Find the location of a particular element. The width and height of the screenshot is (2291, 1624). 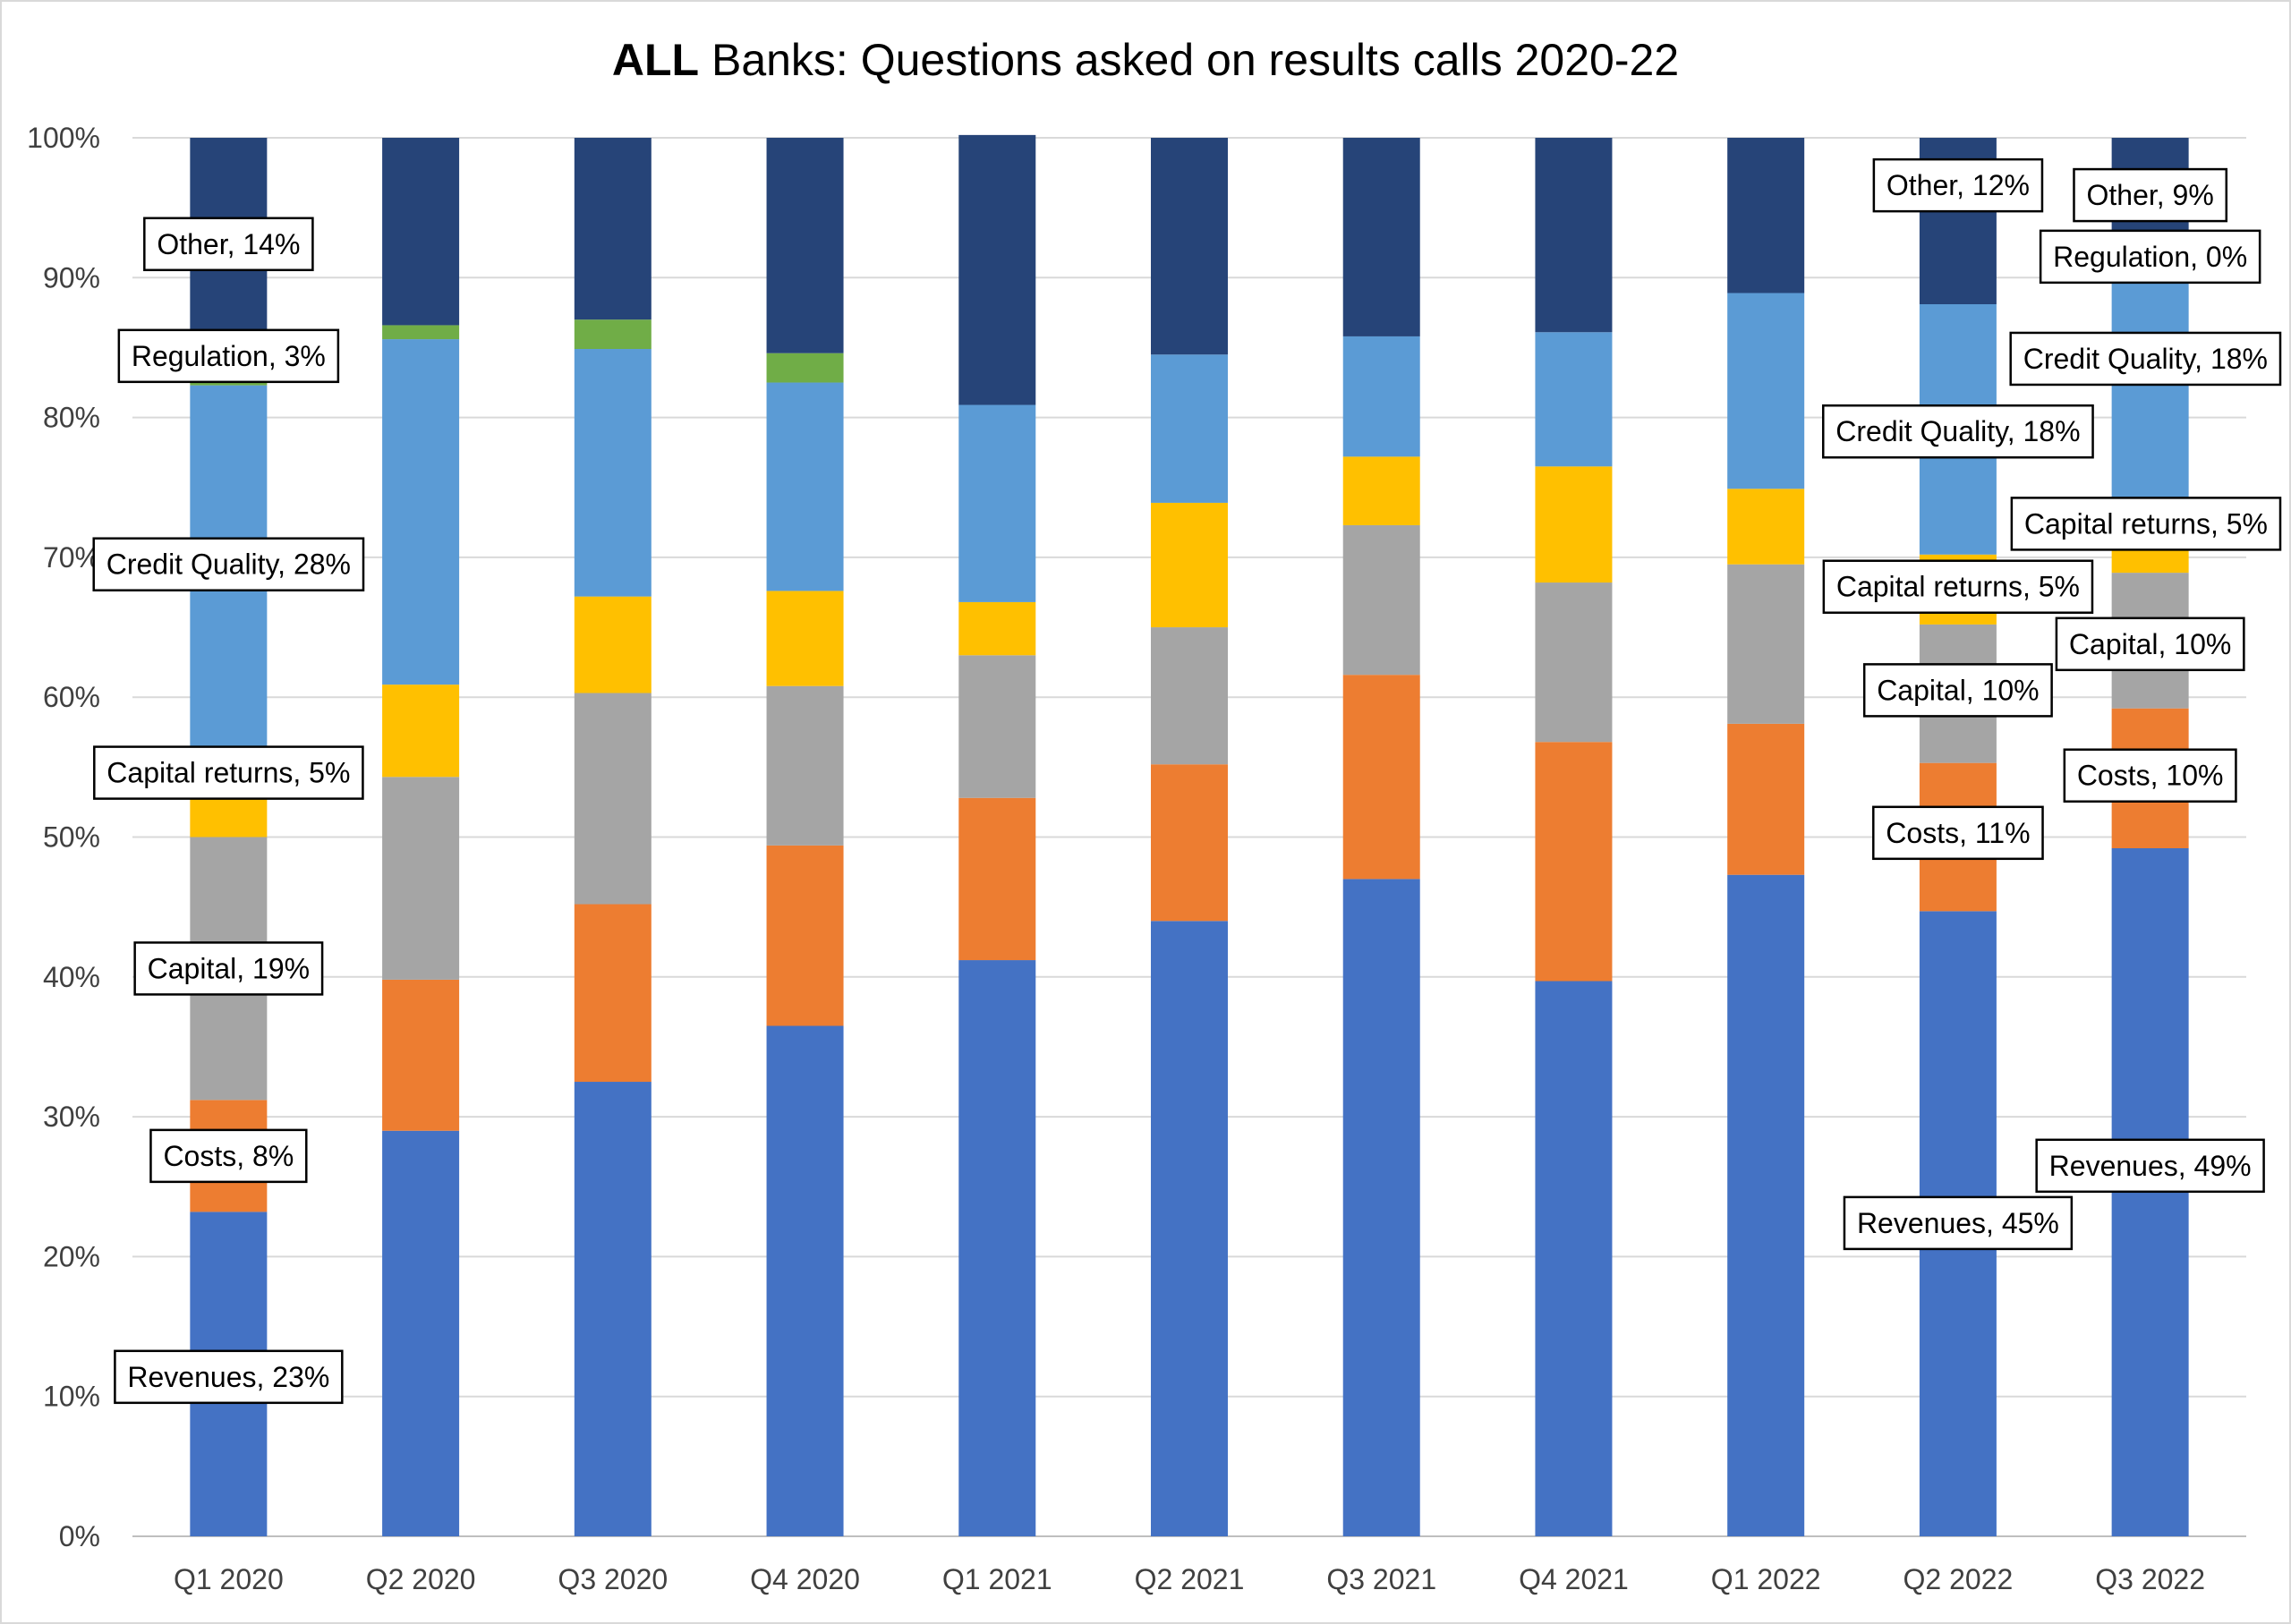

bar-credit-quality-q4-2020 is located at coordinates (805, 486).